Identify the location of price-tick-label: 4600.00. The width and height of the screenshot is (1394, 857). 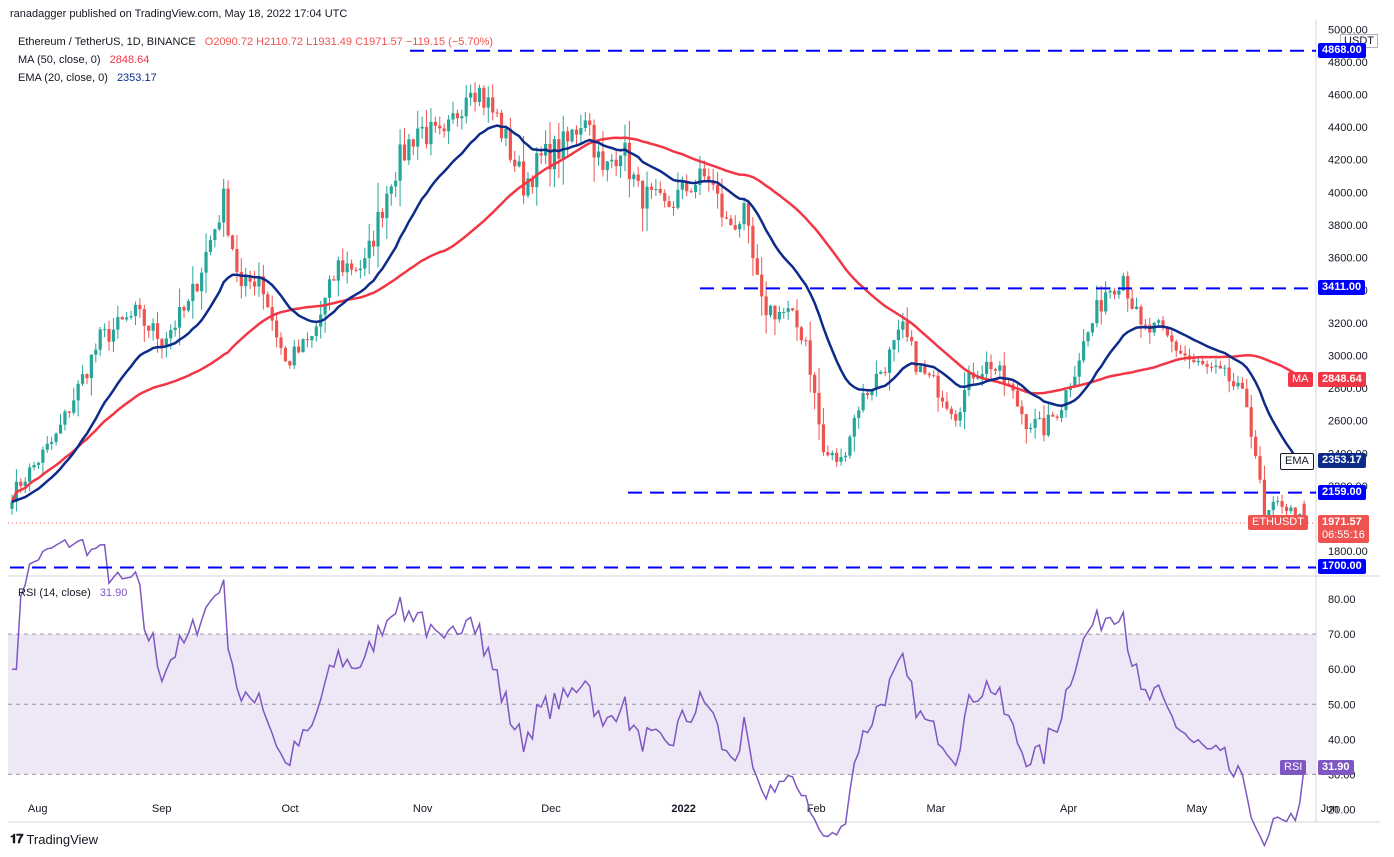
(1348, 96).